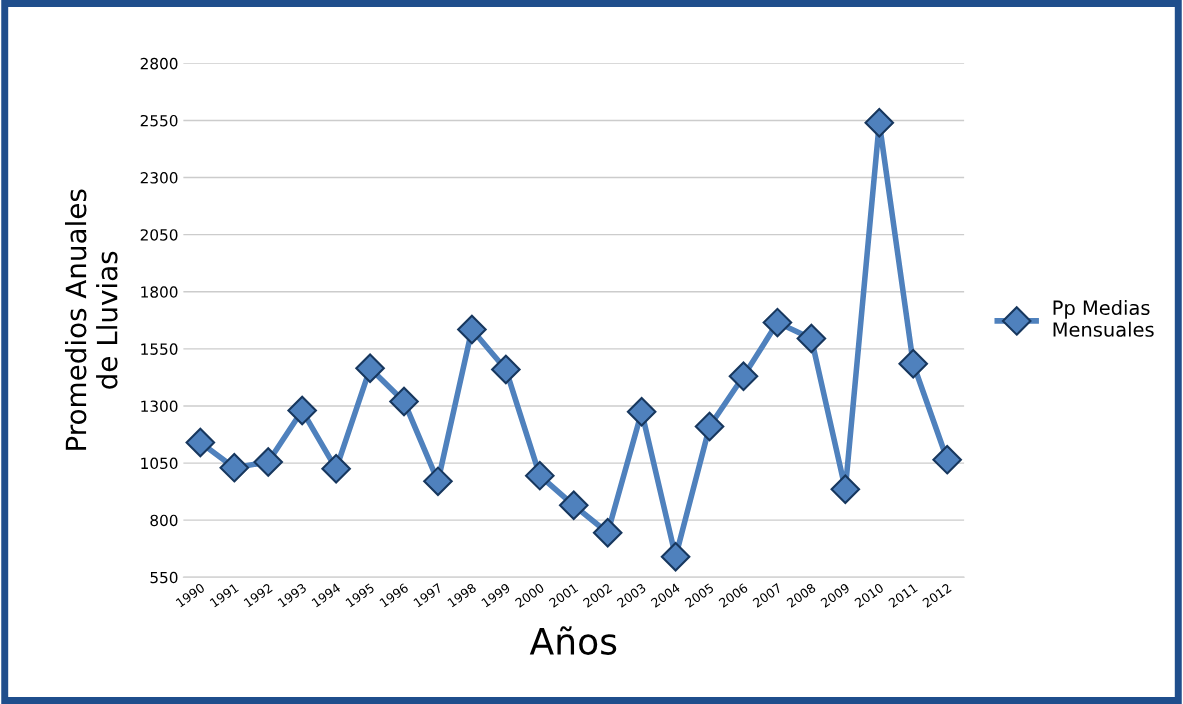 The height and width of the screenshot is (704, 1183). I want to click on y-tick-label: 1800, so click(159, 292).